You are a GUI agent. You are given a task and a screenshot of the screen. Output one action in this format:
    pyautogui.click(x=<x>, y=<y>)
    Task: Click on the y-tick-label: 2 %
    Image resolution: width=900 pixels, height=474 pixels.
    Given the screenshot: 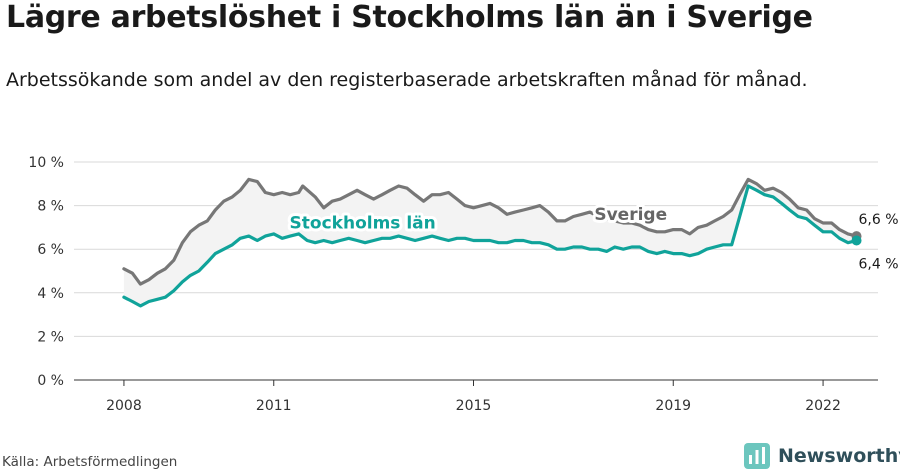 What is the action you would take?
    pyautogui.click(x=50, y=337)
    